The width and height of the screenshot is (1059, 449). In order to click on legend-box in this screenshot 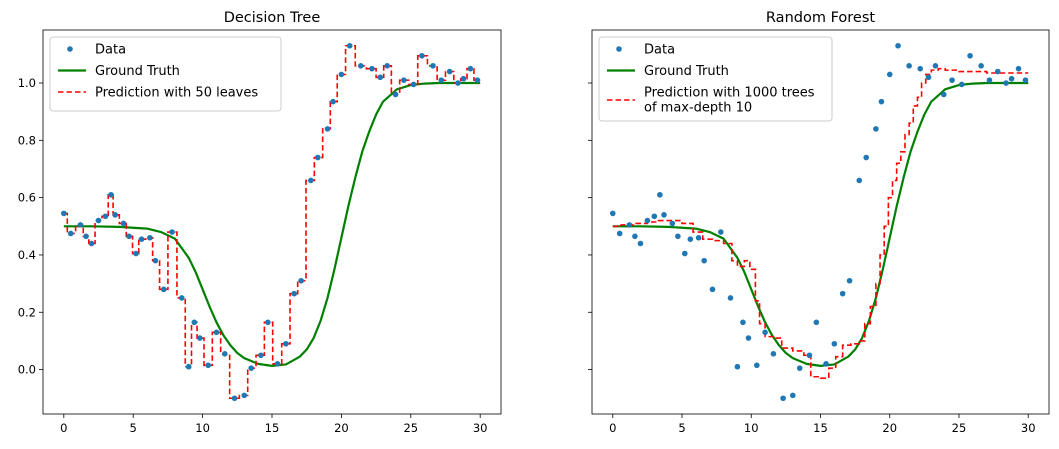, I will do `click(715, 79)`.